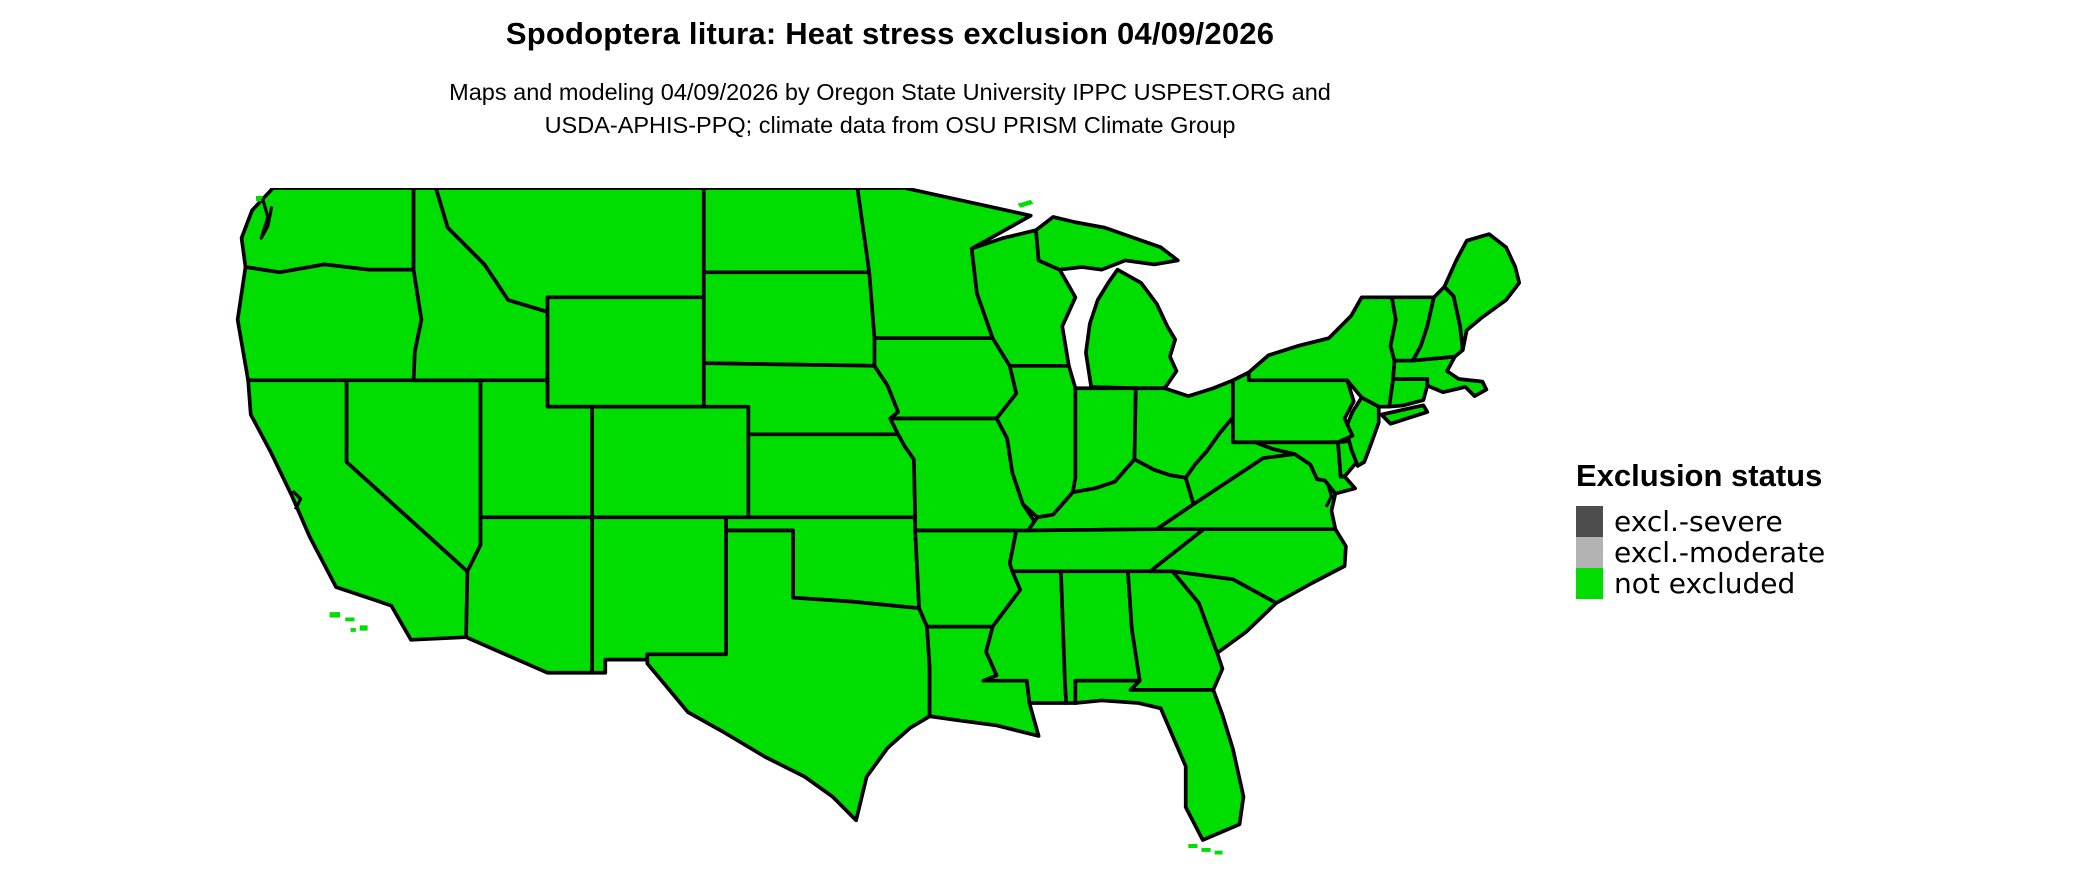 The image size is (2100, 892). What do you see at coordinates (625, 352) in the screenshot?
I see `state-wyoming` at bounding box center [625, 352].